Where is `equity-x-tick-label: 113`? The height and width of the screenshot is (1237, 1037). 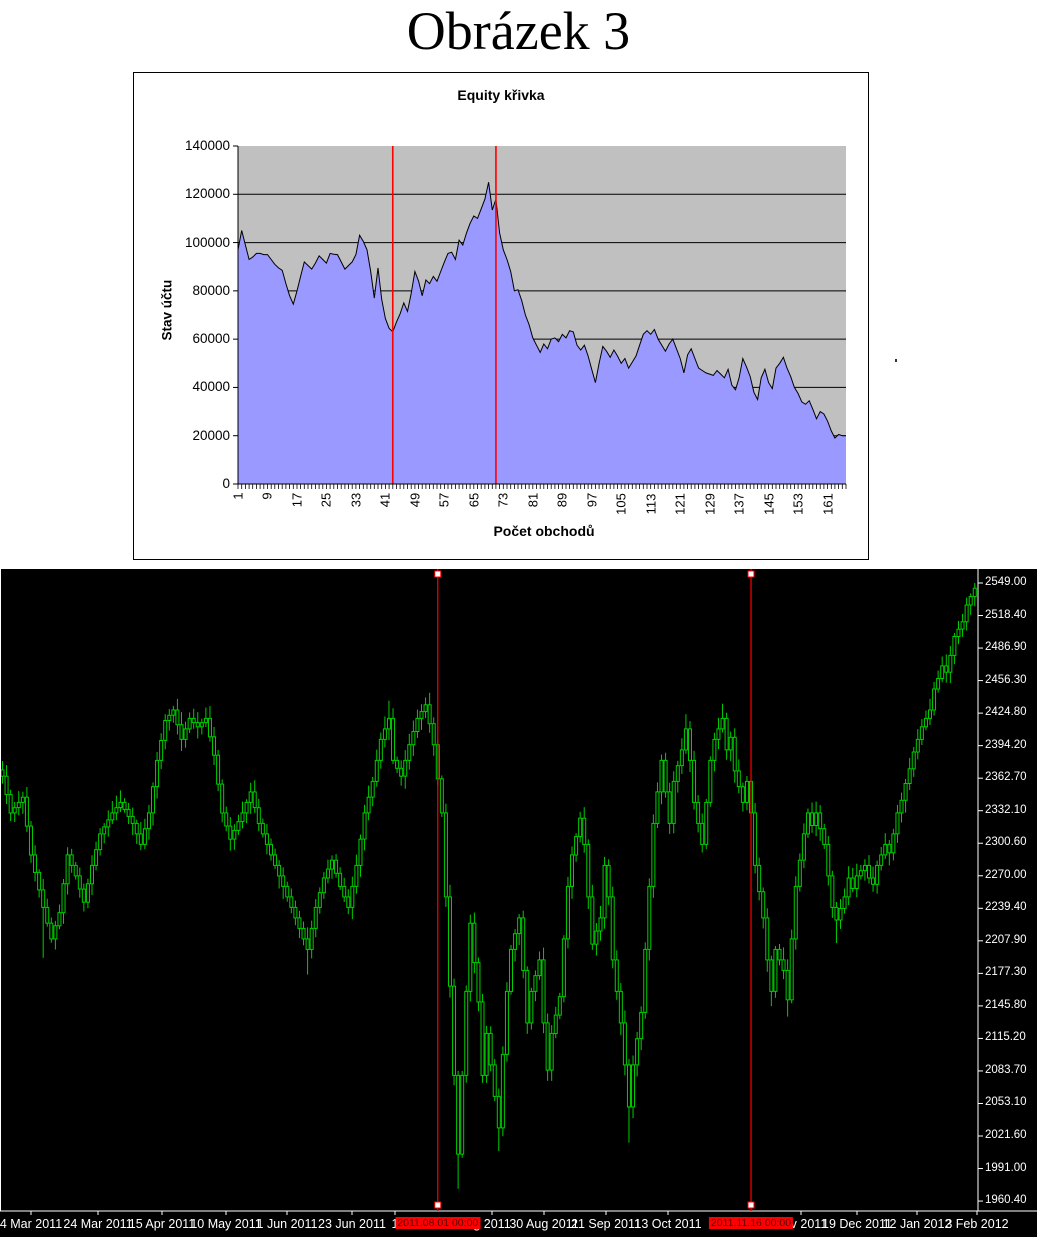 equity-x-tick-label: 113 is located at coordinates (651, 504).